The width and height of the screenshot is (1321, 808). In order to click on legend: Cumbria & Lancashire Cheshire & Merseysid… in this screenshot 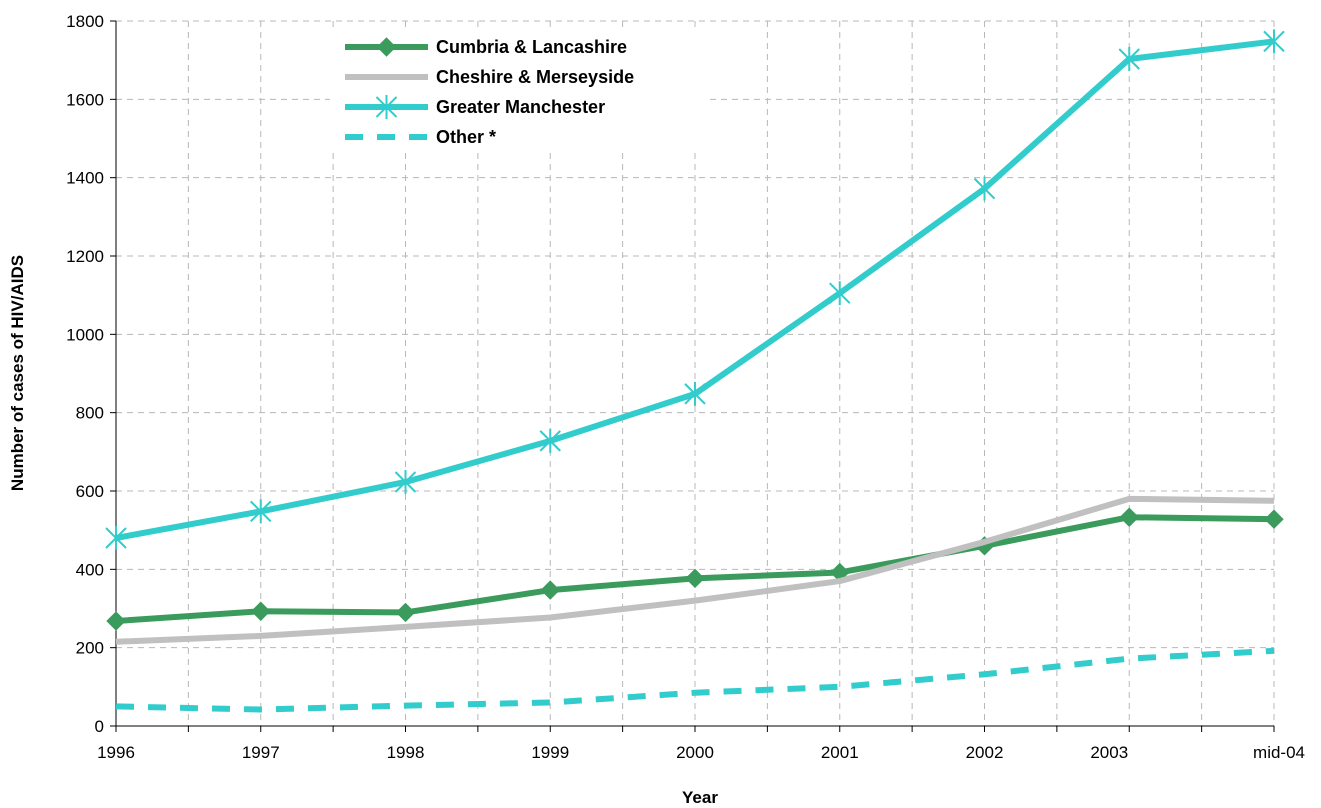, I will do `click(520, 90)`.